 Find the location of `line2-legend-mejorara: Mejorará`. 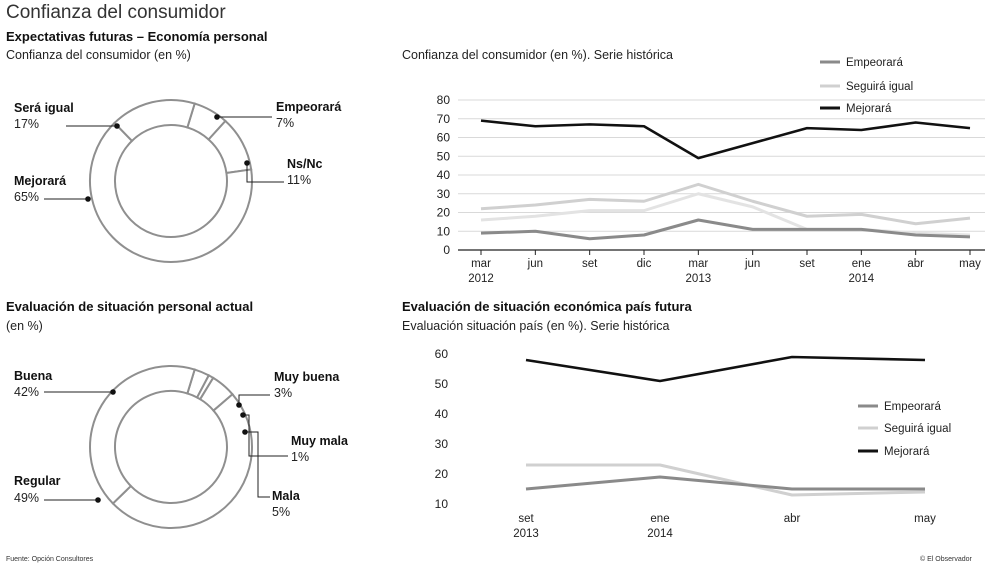

line2-legend-mejorara: Mejorará is located at coordinates (907, 452).